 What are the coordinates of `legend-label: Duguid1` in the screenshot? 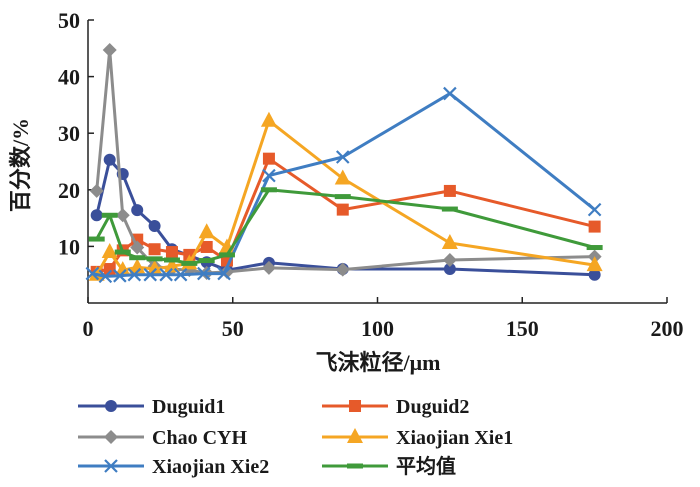 It's located at (188, 407).